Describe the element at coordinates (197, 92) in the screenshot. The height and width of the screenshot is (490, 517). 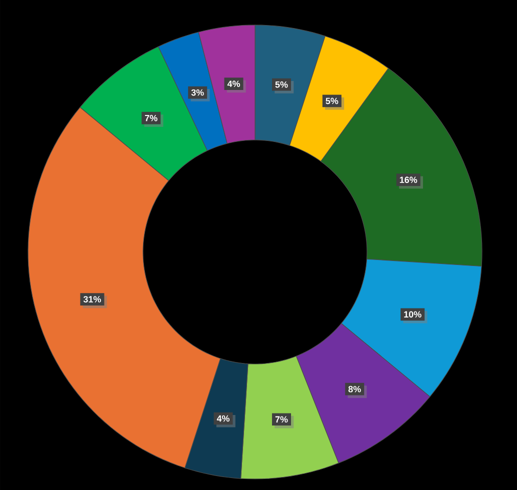
I see `data-label: 3%` at that location.